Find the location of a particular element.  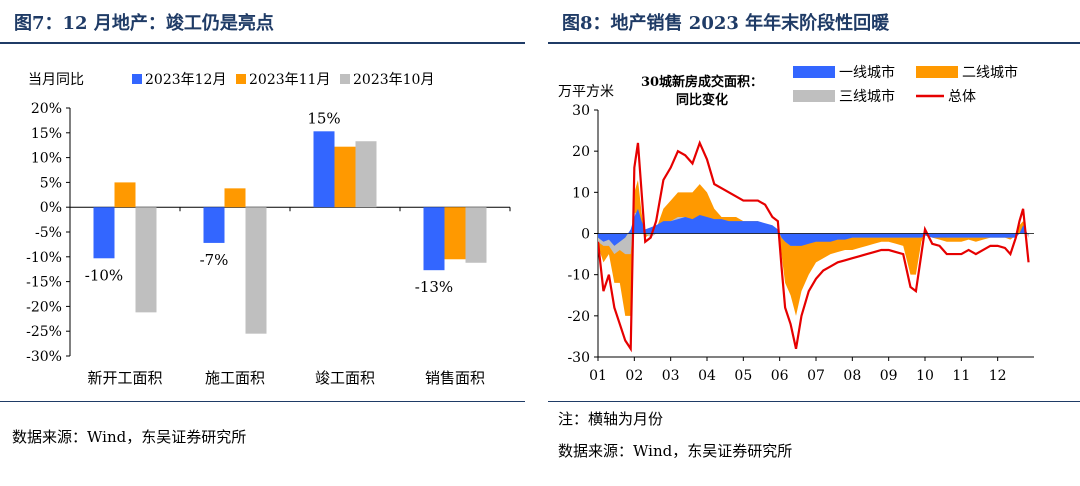

x-tick-label: 02 is located at coordinates (634, 376).